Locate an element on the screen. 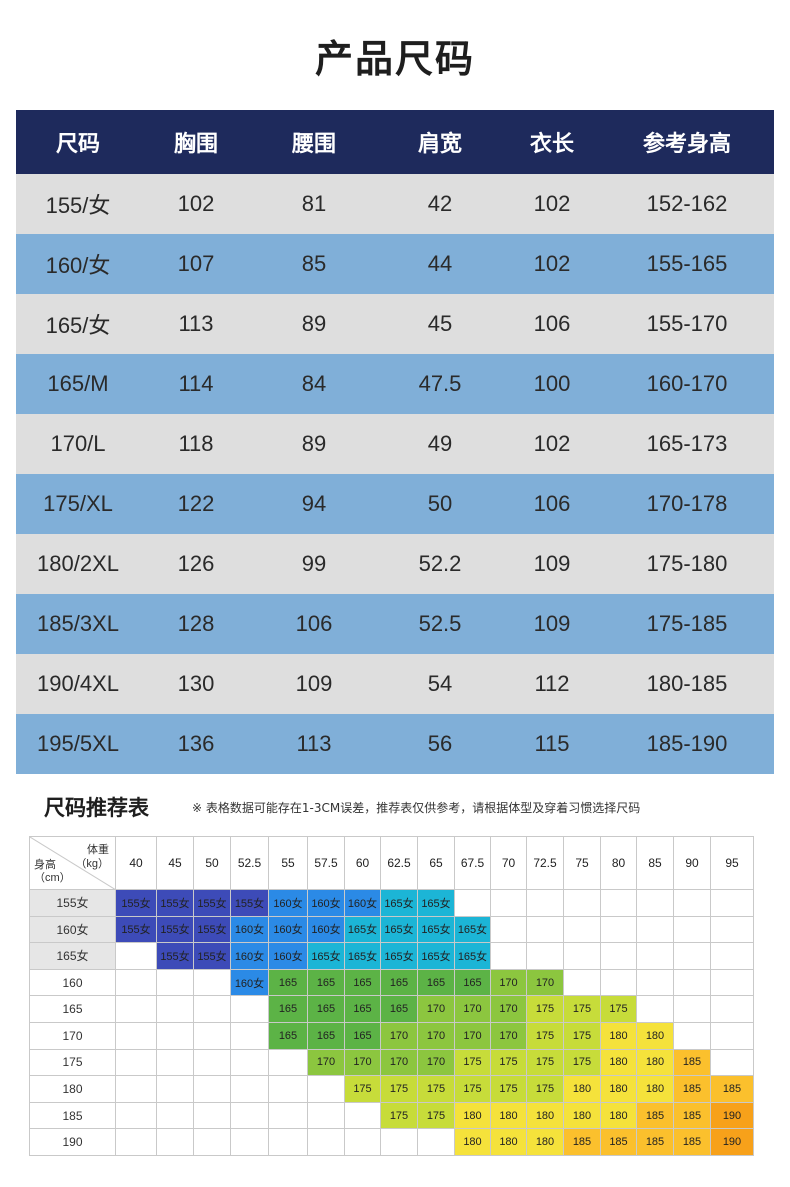  size-row: 190/4XL 130 109 54 112 180-185 is located at coordinates (395, 684).